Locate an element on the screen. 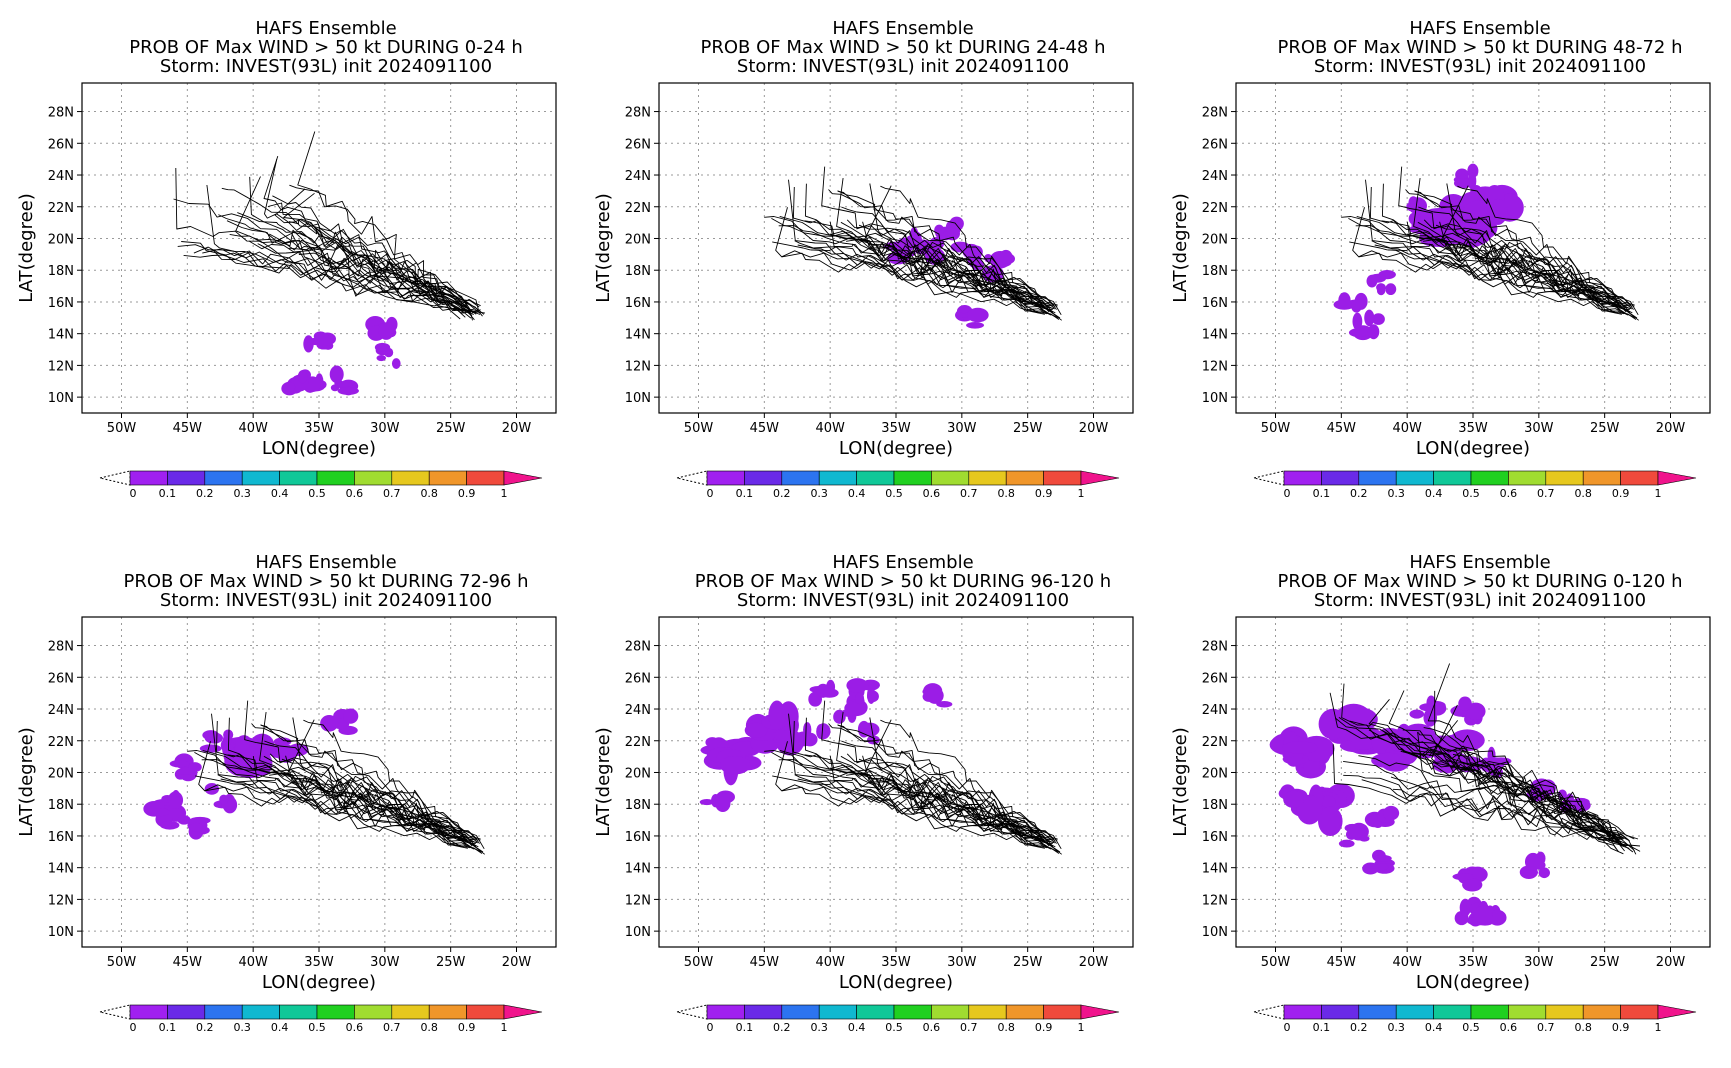  x-tick-label: 25W is located at coordinates (1028, 428).